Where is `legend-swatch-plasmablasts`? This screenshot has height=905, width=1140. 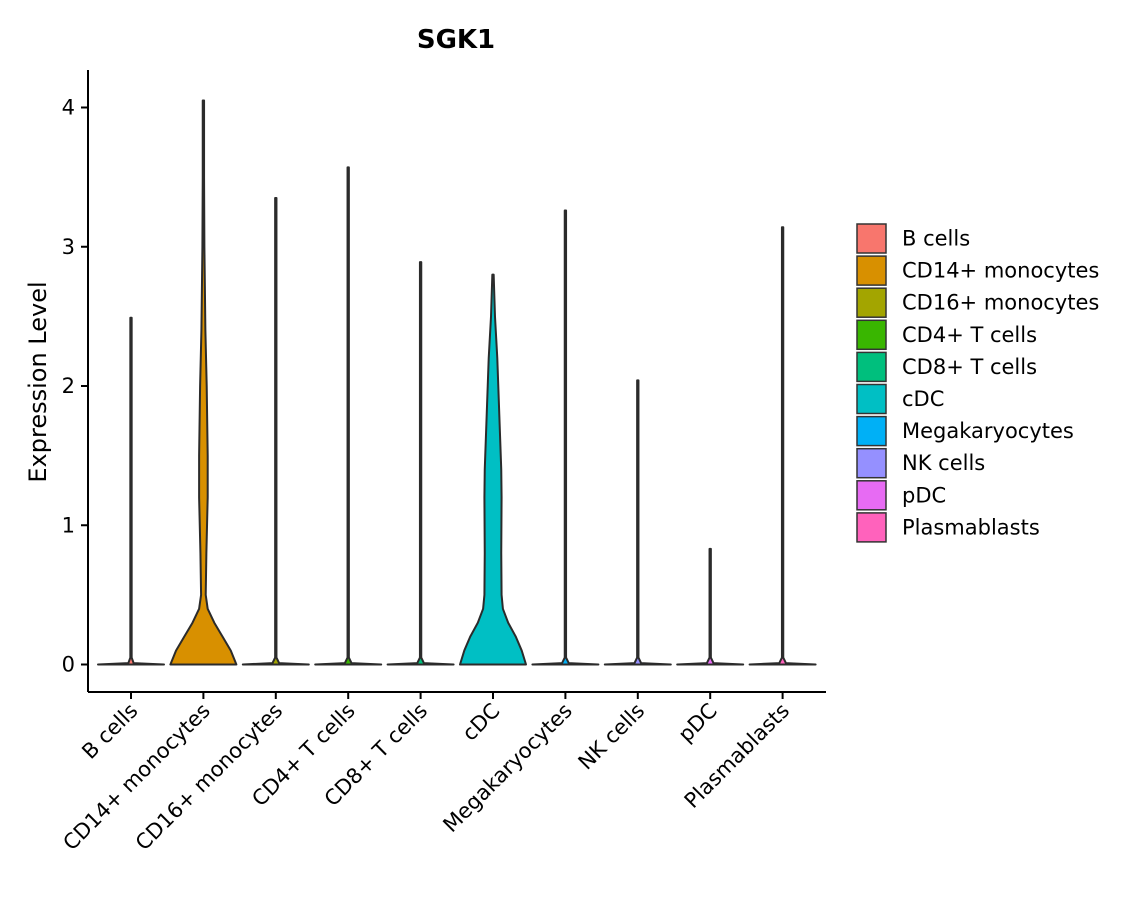 legend-swatch-plasmablasts is located at coordinates (871, 527).